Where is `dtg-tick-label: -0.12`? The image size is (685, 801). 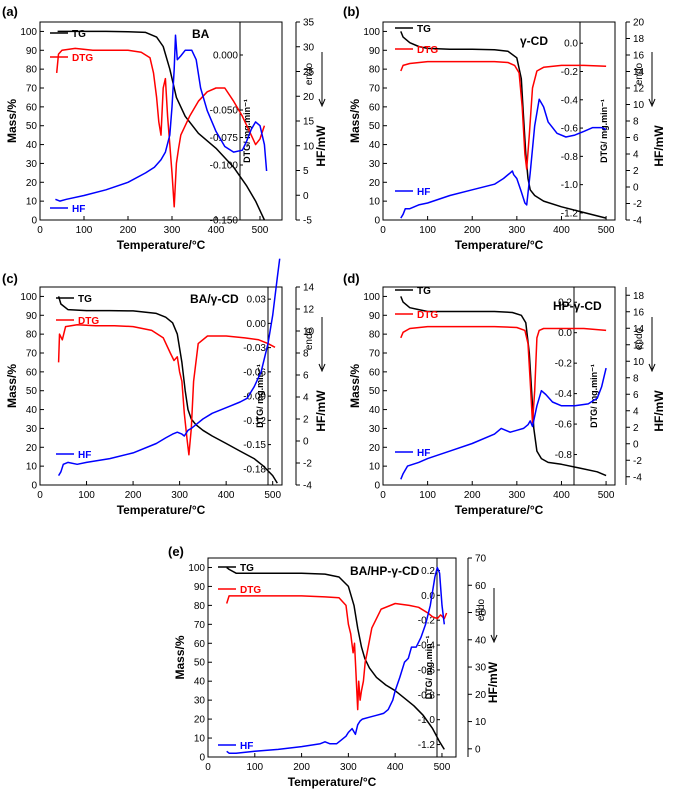 dtg-tick-label: -0.12 is located at coordinates (254, 421).